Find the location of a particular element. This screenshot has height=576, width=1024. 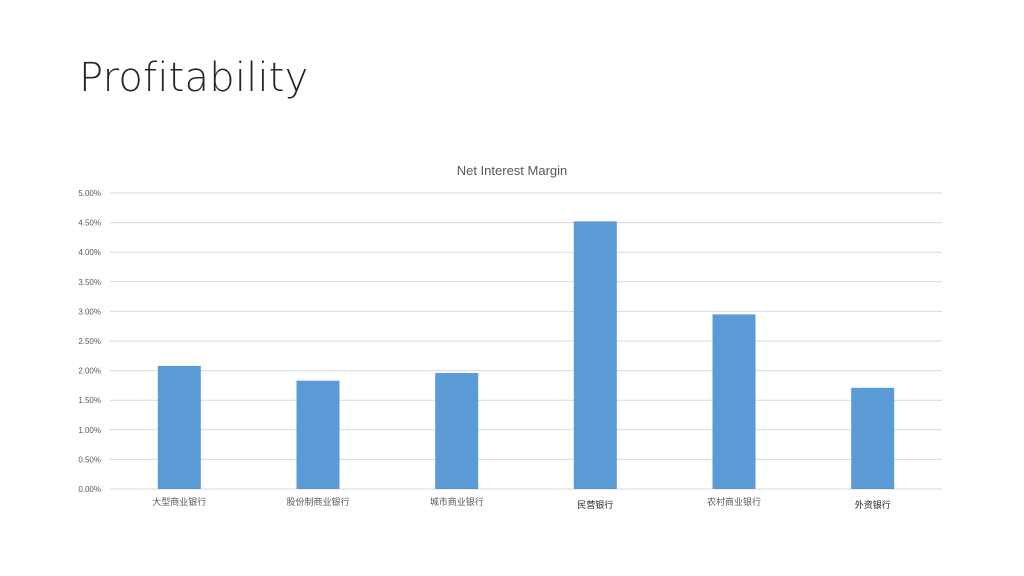

x-category-label: 外资银行 is located at coordinates (873, 505).